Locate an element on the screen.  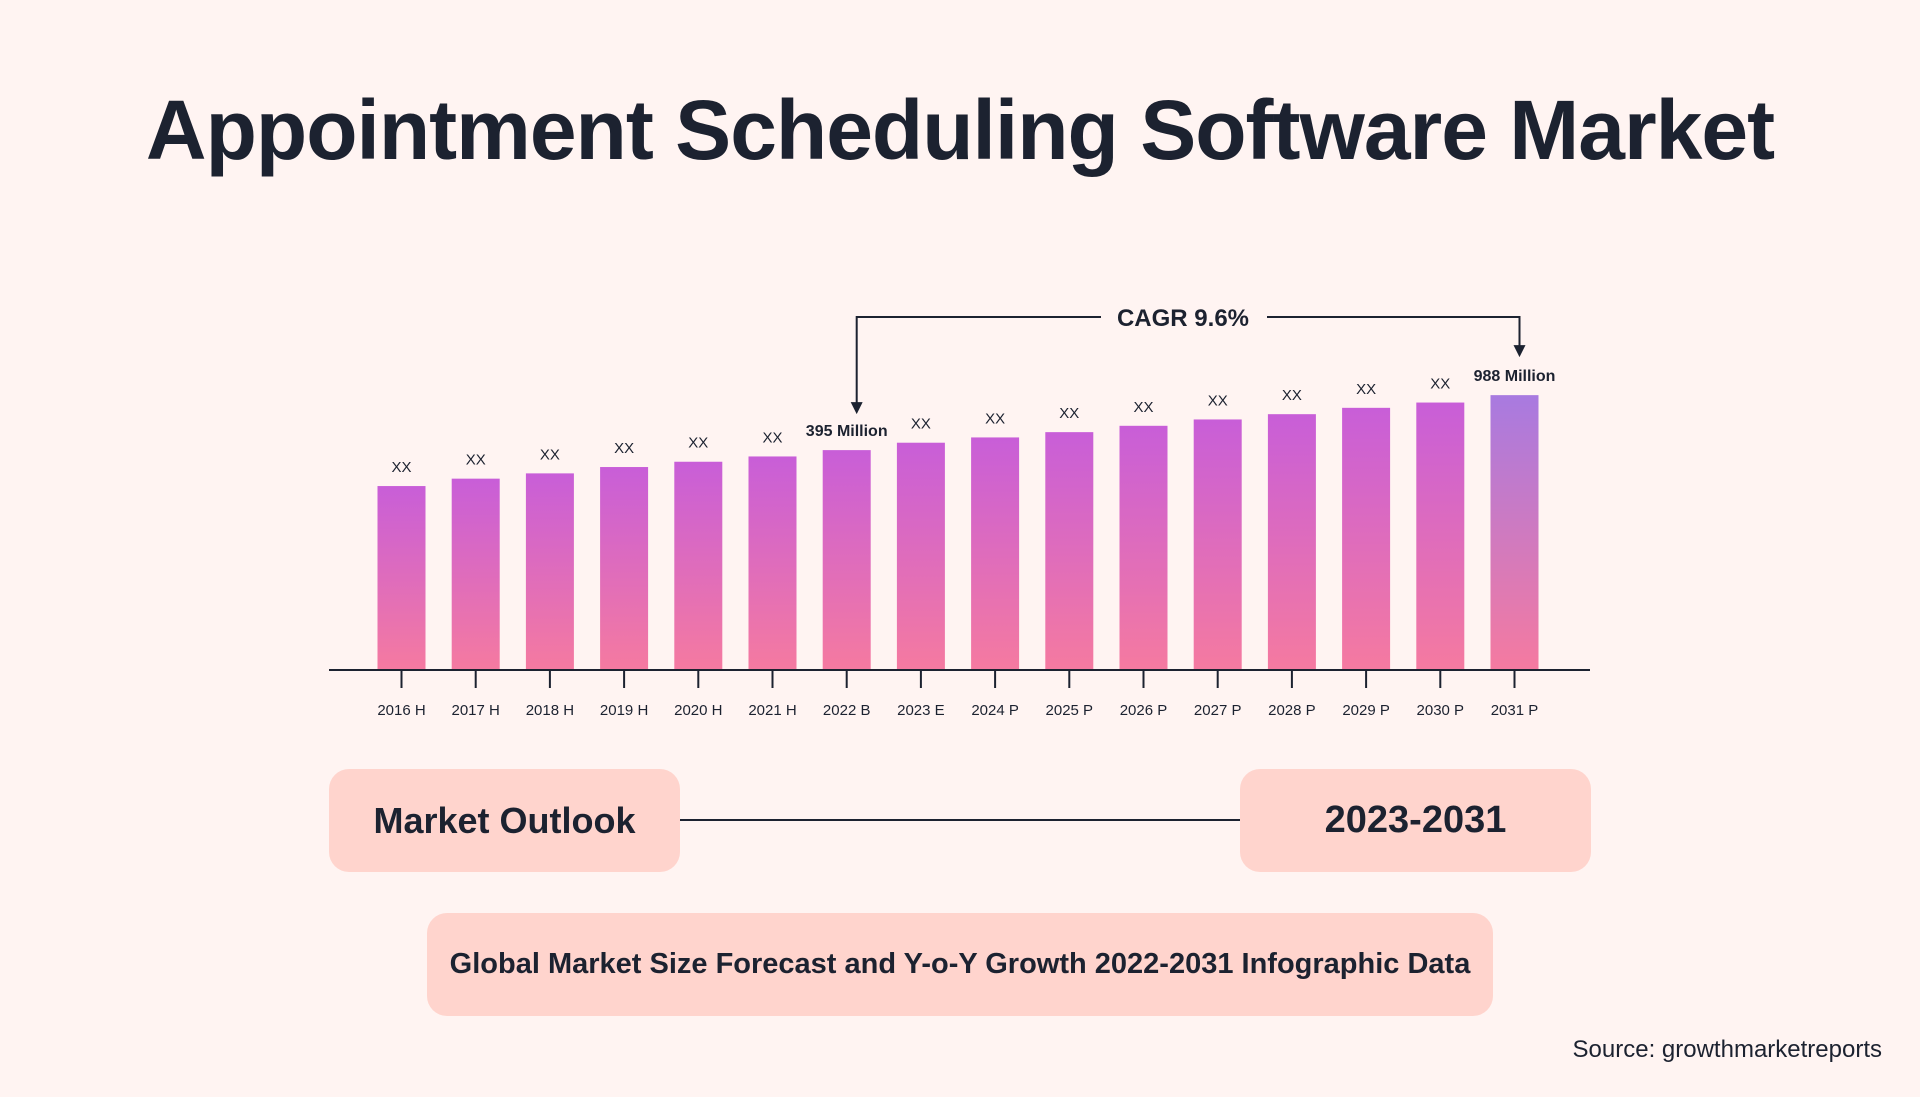
market-outlook-pill: Market Outlook is located at coordinates (504, 820).